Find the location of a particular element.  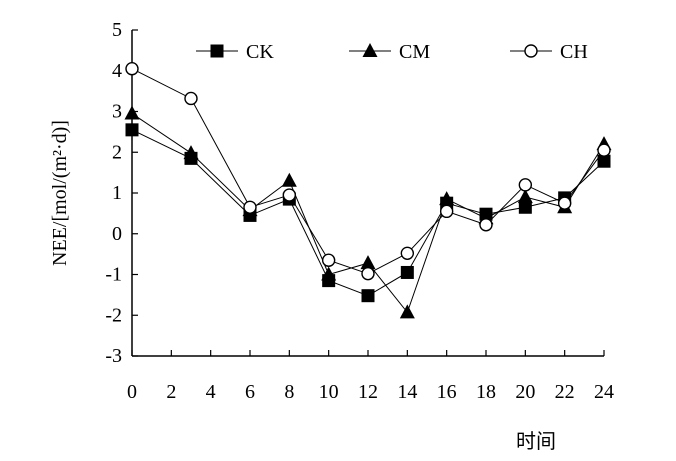

legend-marker-ck is located at coordinates (217, 51).